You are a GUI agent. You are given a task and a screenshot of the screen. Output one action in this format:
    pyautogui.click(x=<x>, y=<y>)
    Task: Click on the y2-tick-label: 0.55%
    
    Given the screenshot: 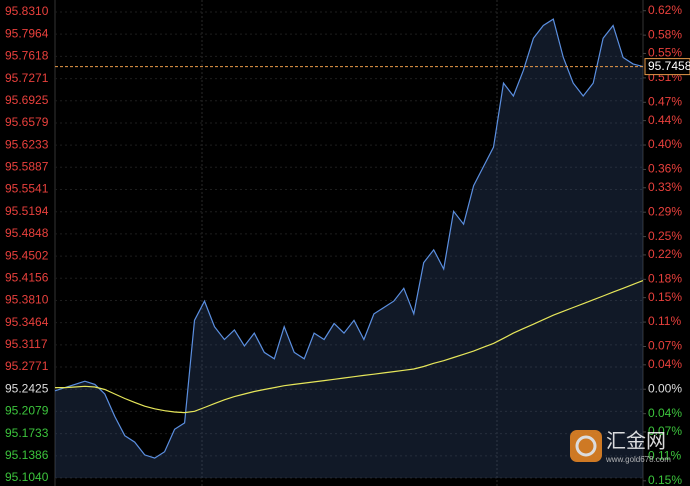 What is the action you would take?
    pyautogui.click(x=665, y=53)
    